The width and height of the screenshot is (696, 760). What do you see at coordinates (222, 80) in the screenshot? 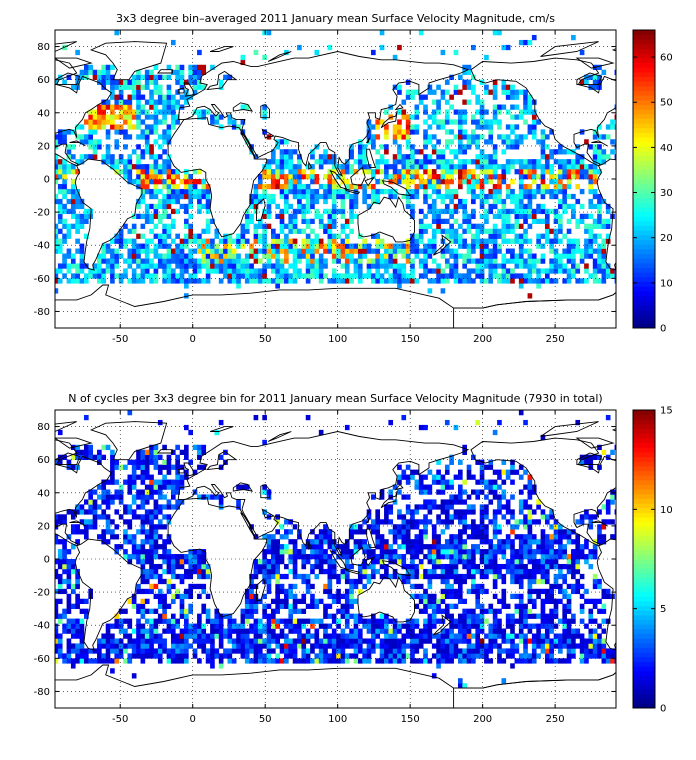
I see `coastline` at bounding box center [222, 80].